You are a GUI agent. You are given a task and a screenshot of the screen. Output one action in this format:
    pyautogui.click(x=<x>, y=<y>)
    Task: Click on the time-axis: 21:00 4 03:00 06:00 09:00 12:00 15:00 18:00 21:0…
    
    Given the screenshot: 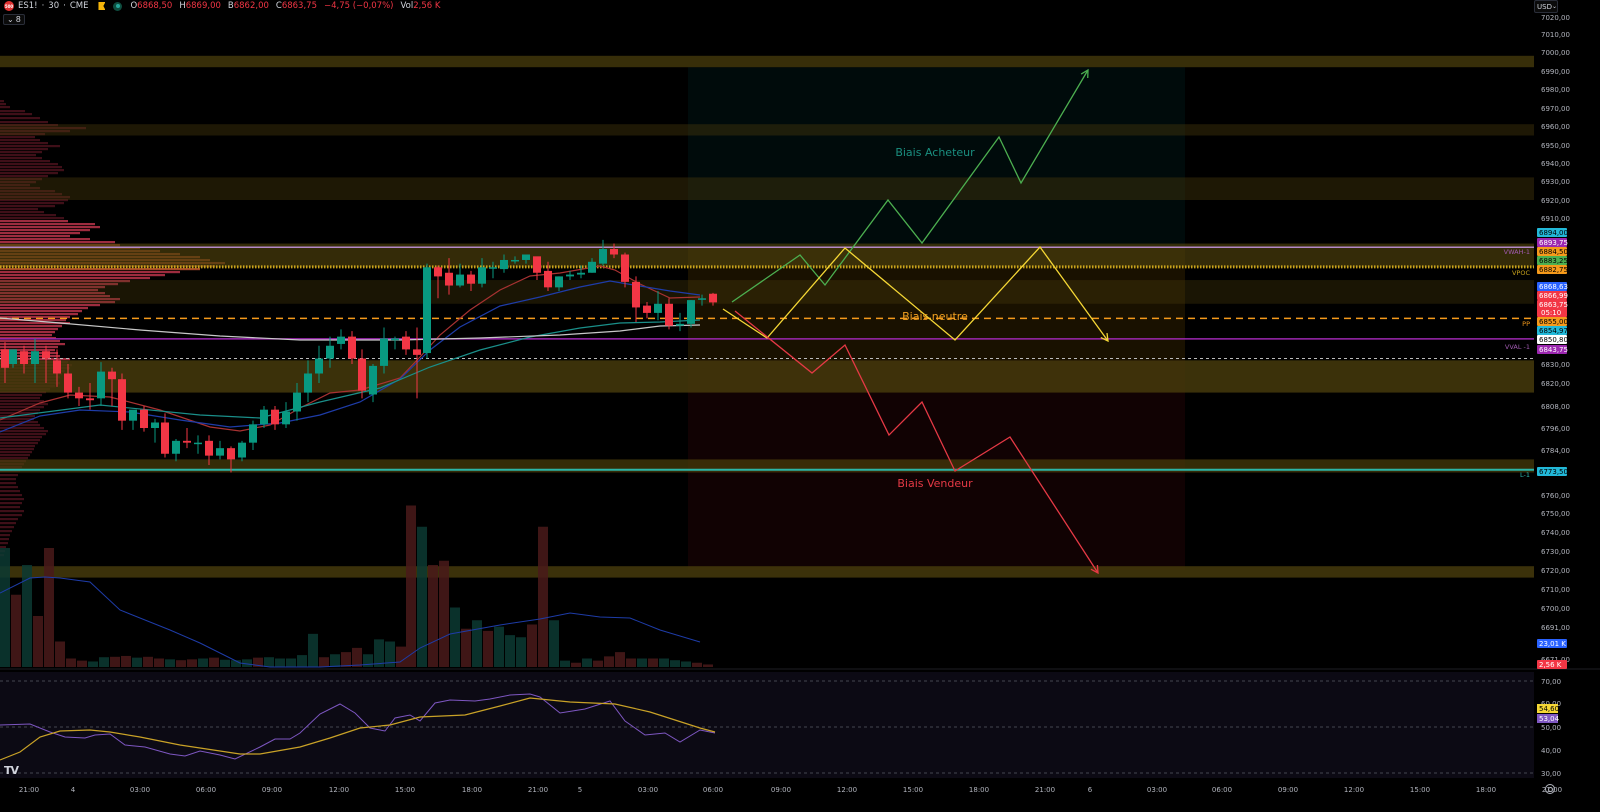 What is the action you would take?
    pyautogui.click(x=790, y=790)
    